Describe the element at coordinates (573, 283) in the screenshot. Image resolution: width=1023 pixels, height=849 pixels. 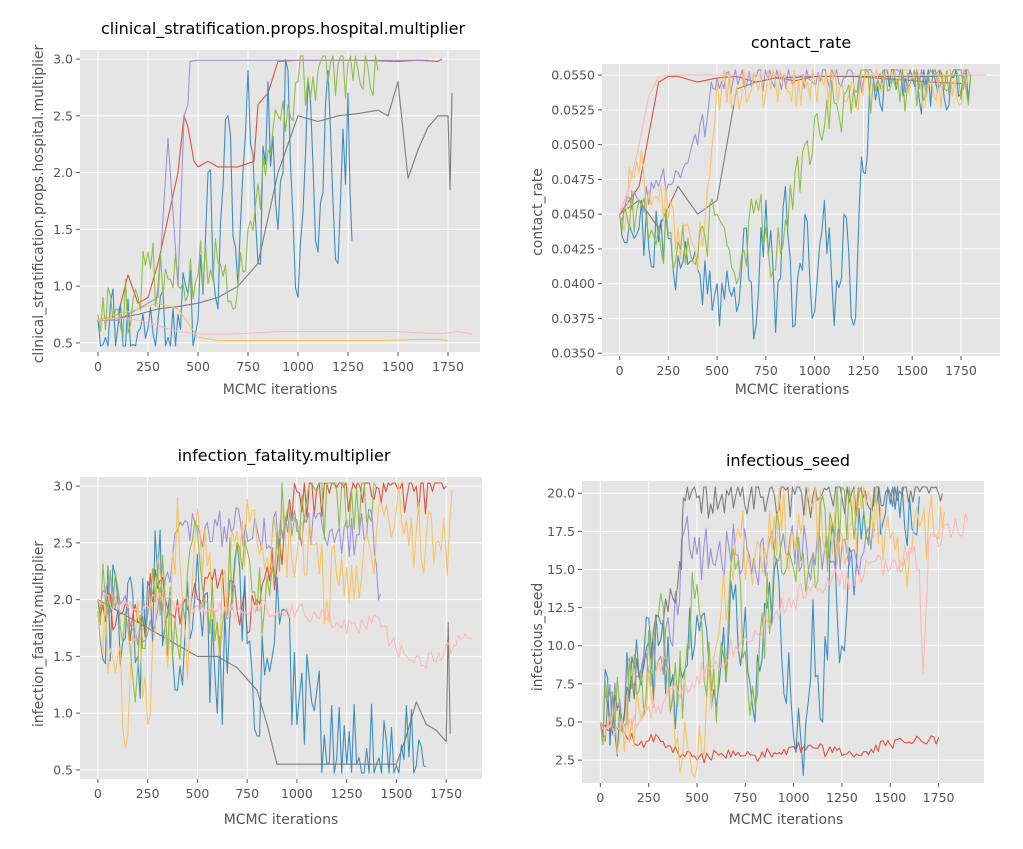
I see `y-tick-label: 0.0400` at that location.